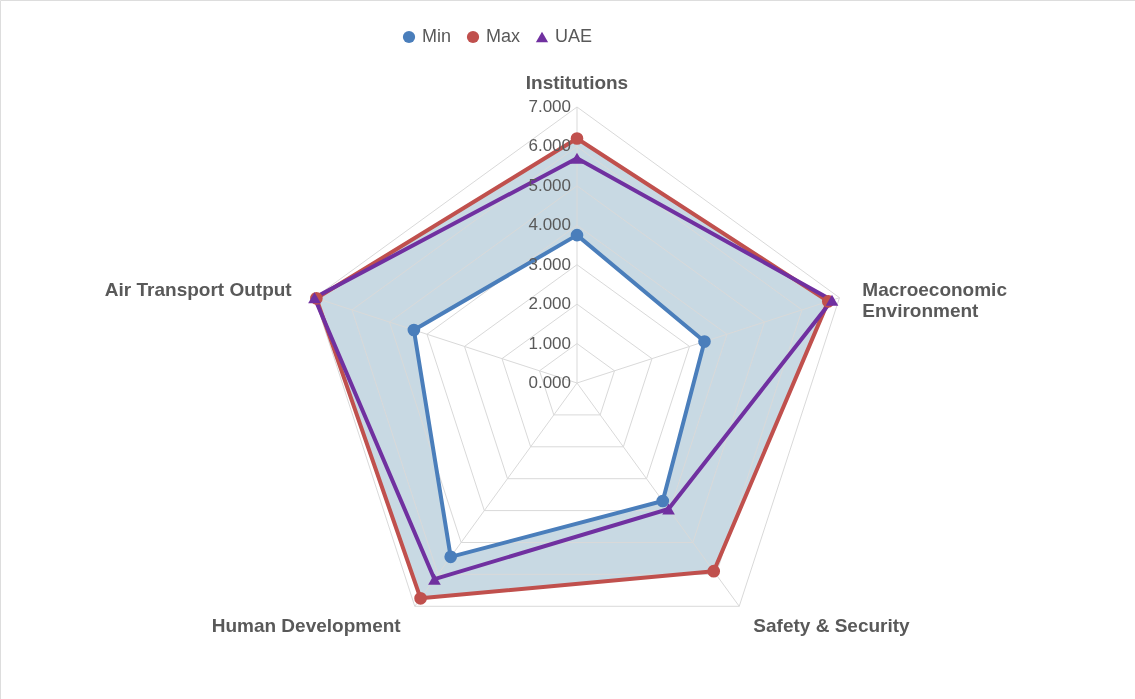  I want to click on spoke-label: Air Transport Output, so click(198, 290).